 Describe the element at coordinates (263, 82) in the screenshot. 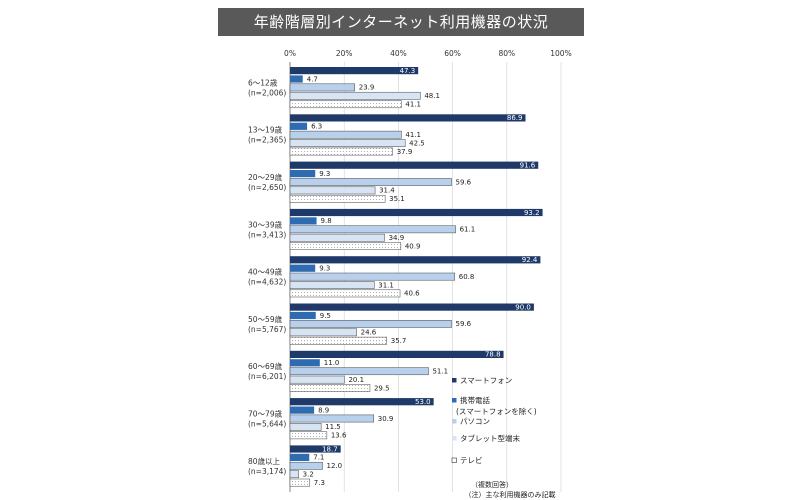

I see `category-label: 6～12歳` at that location.